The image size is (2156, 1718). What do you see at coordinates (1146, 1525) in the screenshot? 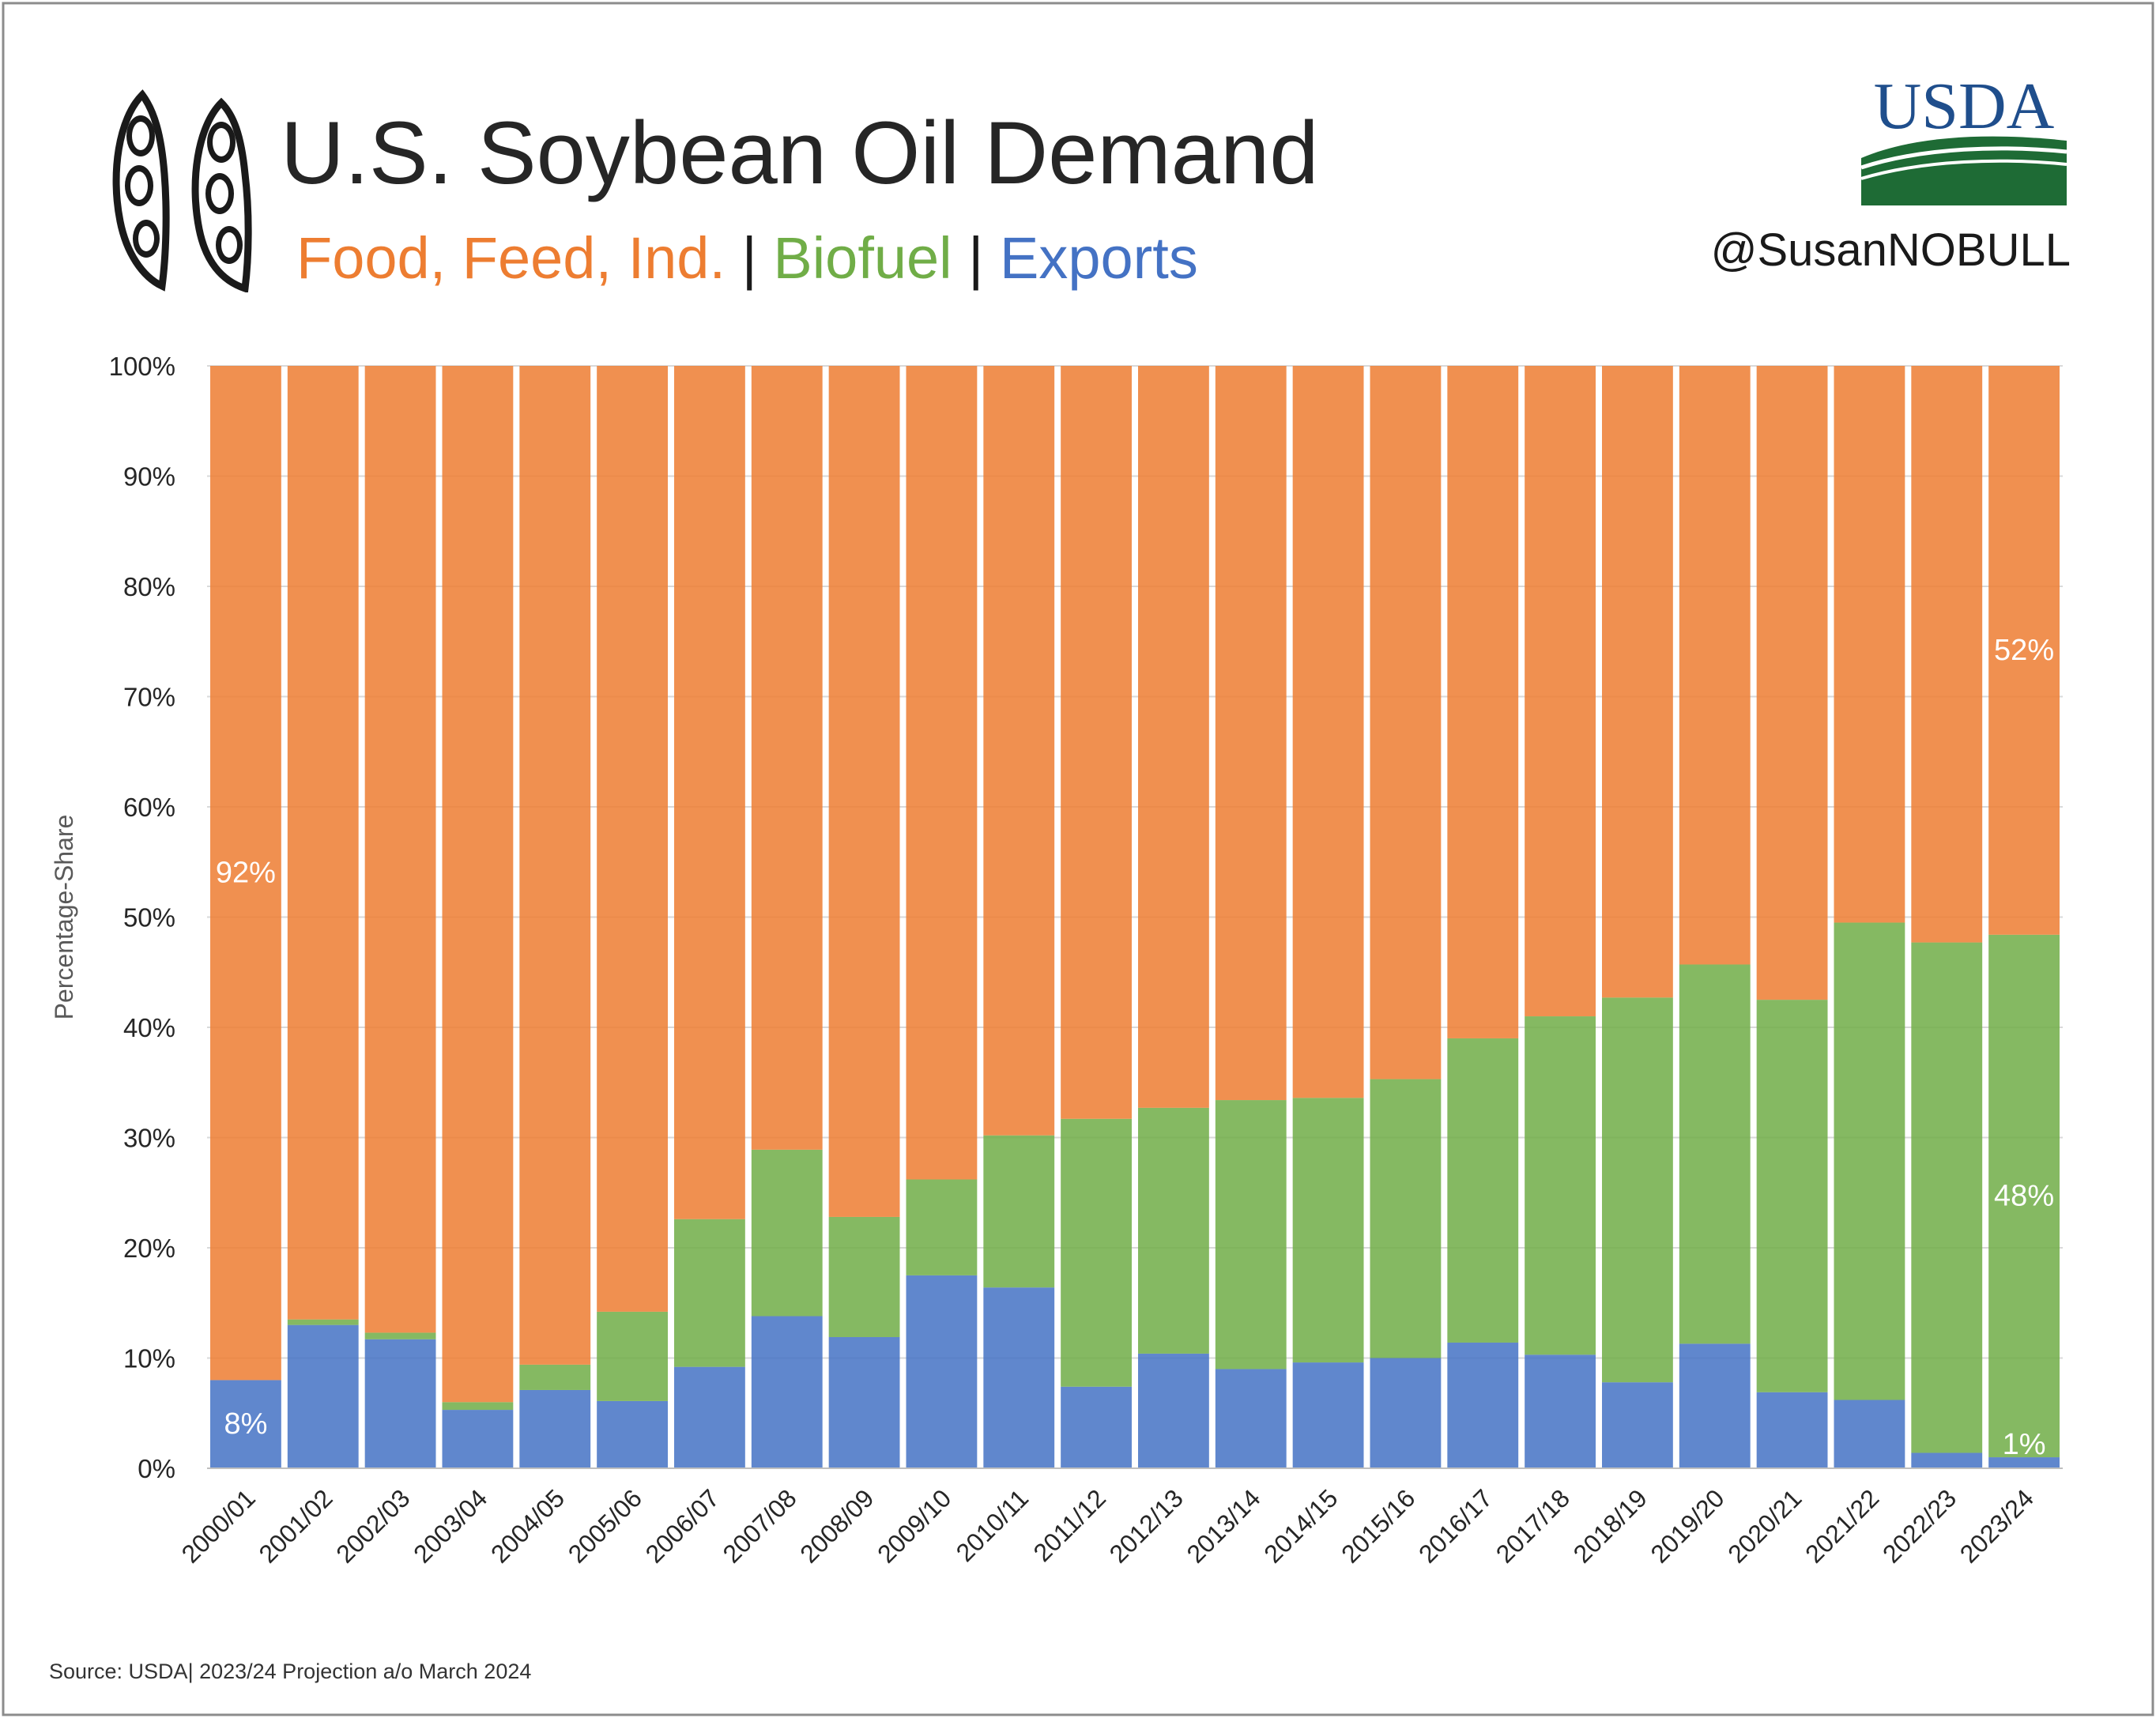
I see `x-tick-label: 2012/13` at bounding box center [1146, 1525].